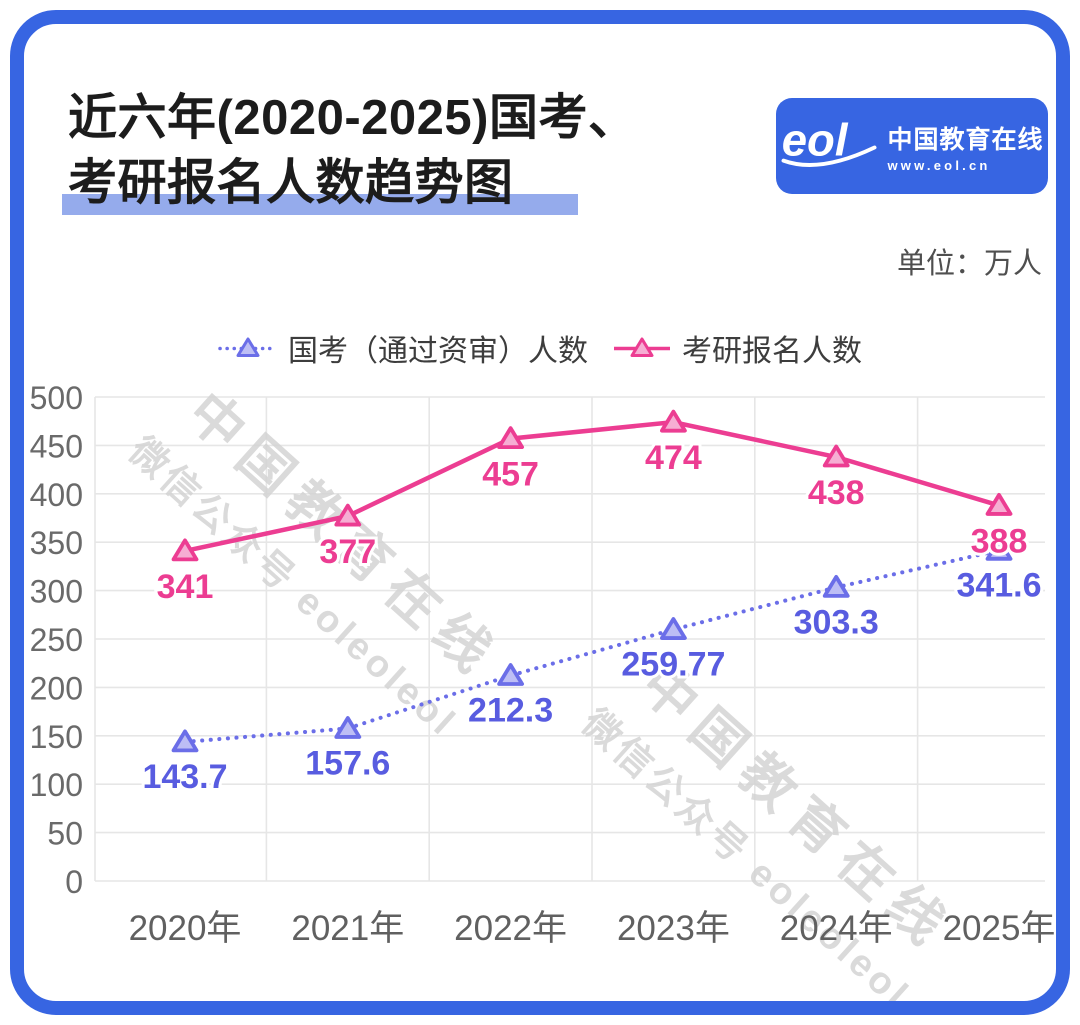 The image size is (1080, 1025). What do you see at coordinates (56, 543) in the screenshot?
I see `y-tick-label: 350` at bounding box center [56, 543].